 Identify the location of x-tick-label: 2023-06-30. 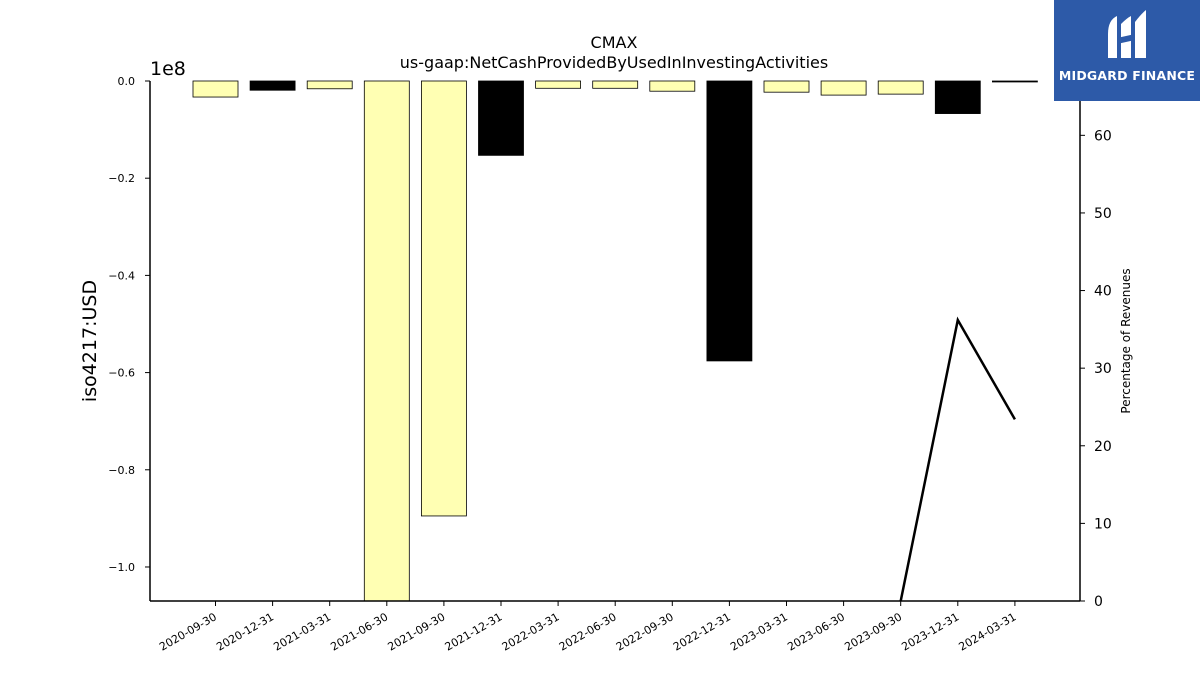
(816, 631).